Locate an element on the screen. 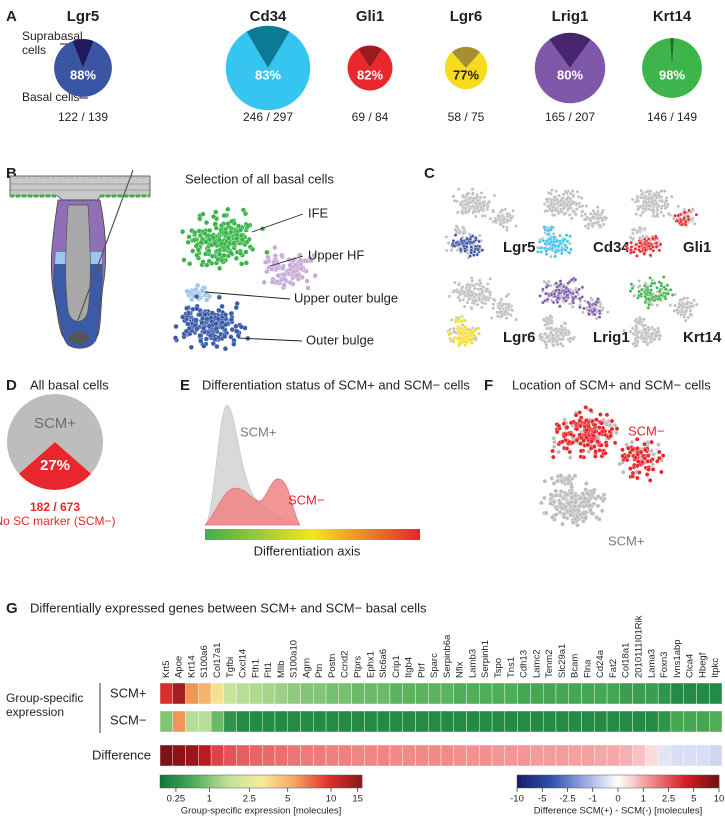 This screenshot has width=725, height=817. panel-title: Location of SCM+ and SCM− cells is located at coordinates (611, 384).